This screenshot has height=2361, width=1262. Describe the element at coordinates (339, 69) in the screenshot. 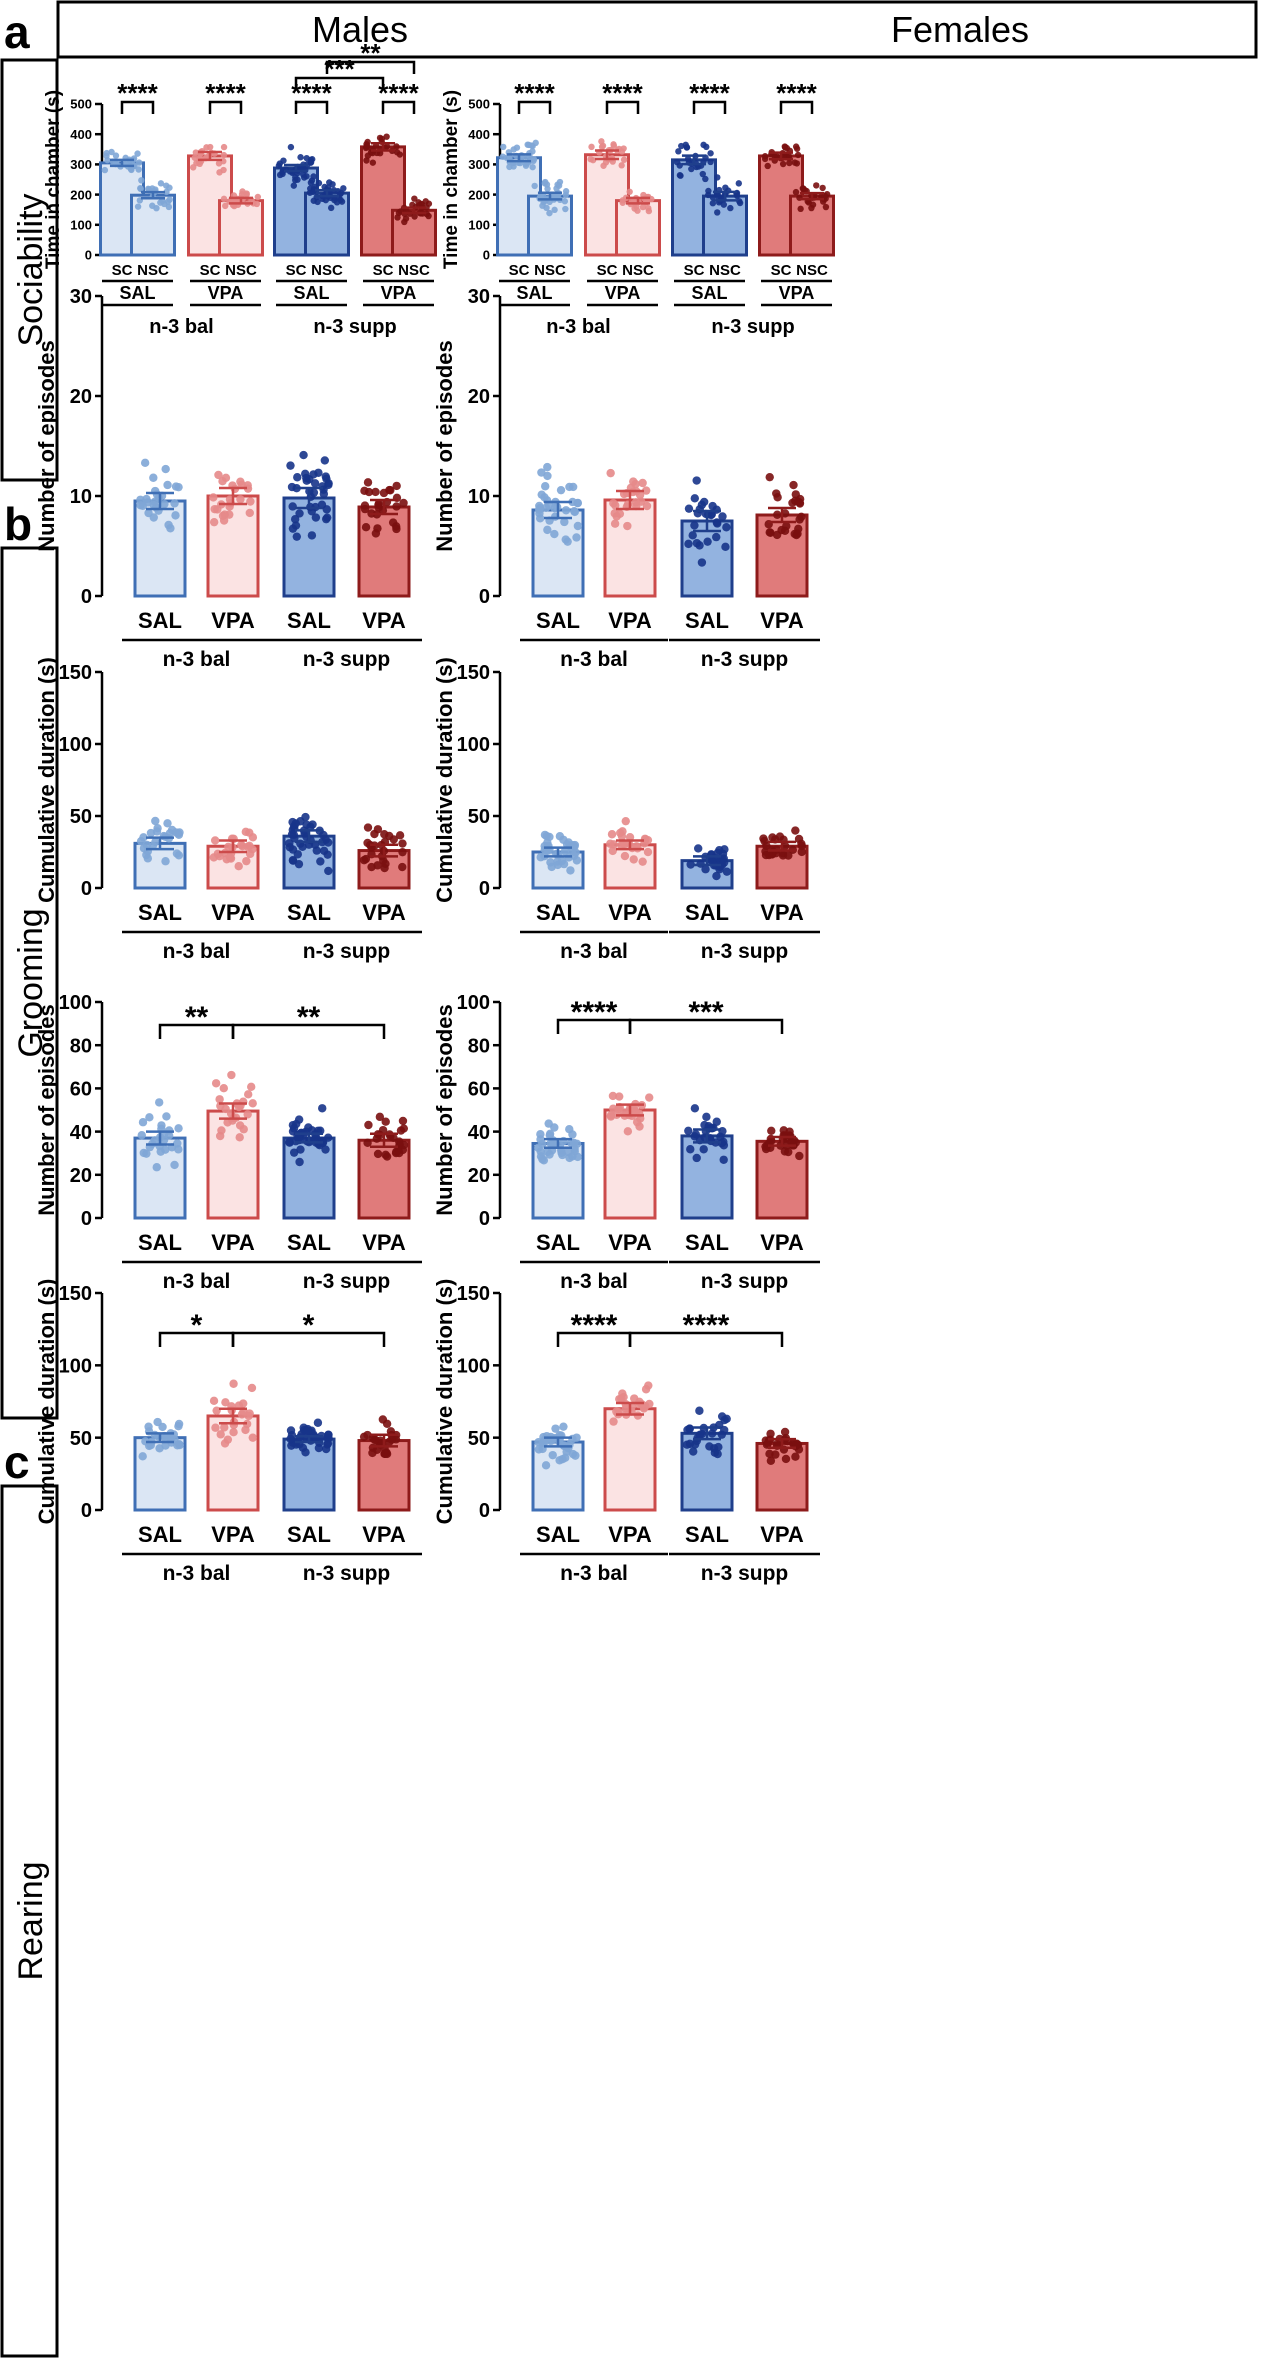

I see `significance-label: ***` at that location.